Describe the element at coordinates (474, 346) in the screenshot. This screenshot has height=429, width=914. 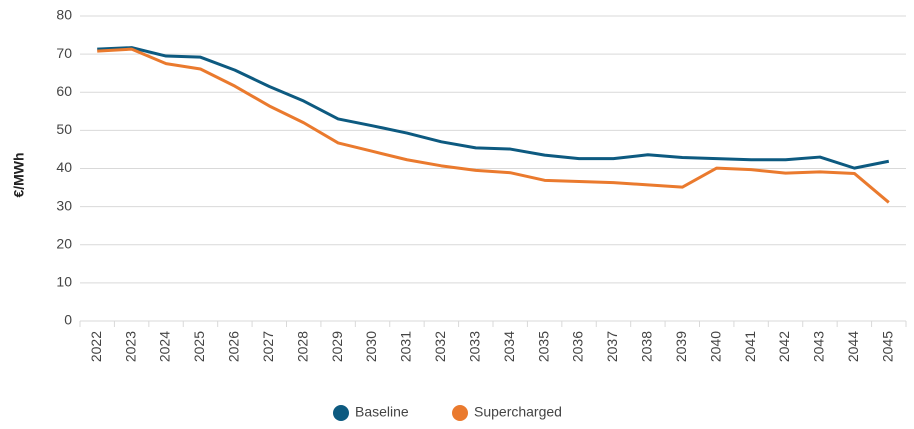
I see `x-tick-label: 2033` at that location.